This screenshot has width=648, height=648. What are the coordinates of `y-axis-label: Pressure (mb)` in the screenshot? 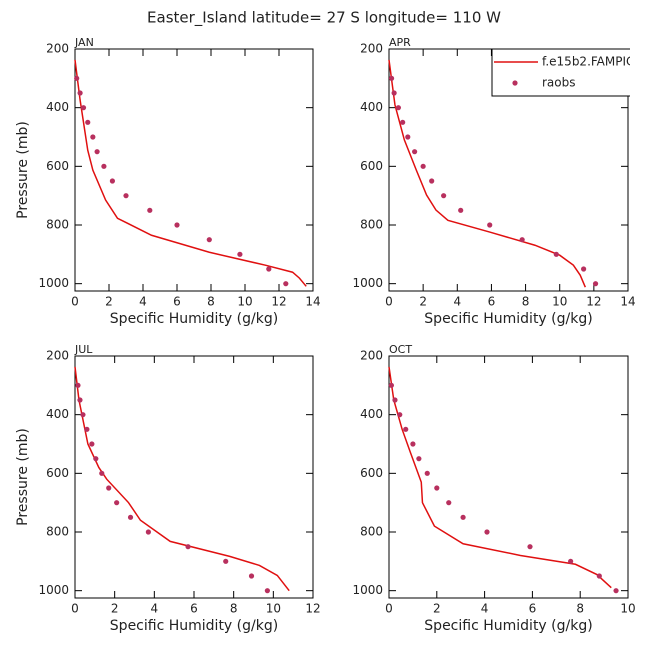 It's located at (23, 477).